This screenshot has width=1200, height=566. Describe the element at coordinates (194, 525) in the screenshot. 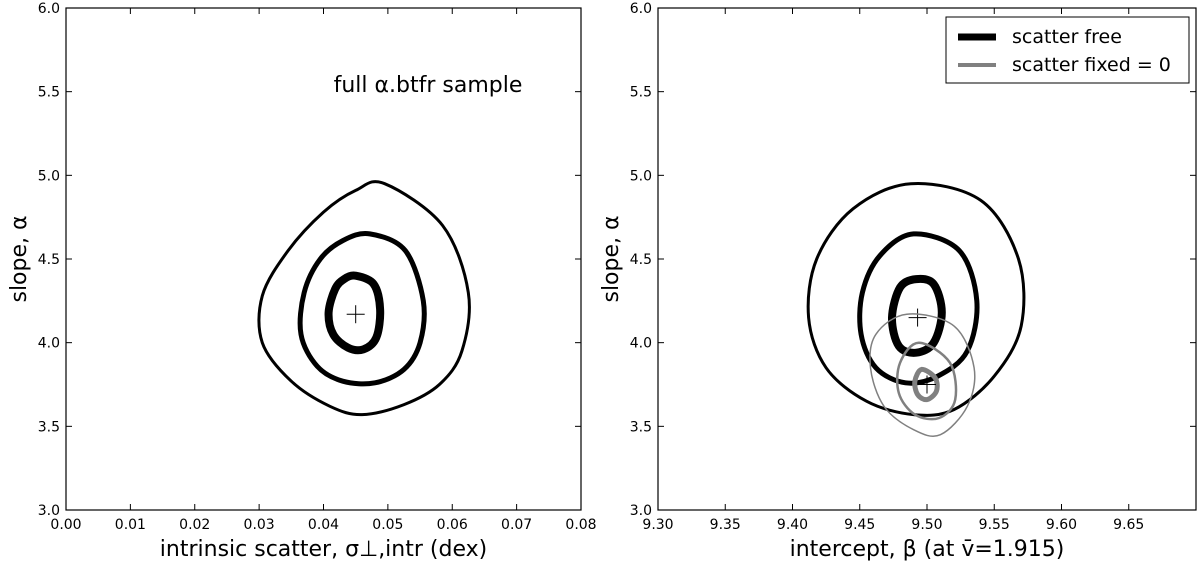

I see `x-tick-label: 0.02` at that location.